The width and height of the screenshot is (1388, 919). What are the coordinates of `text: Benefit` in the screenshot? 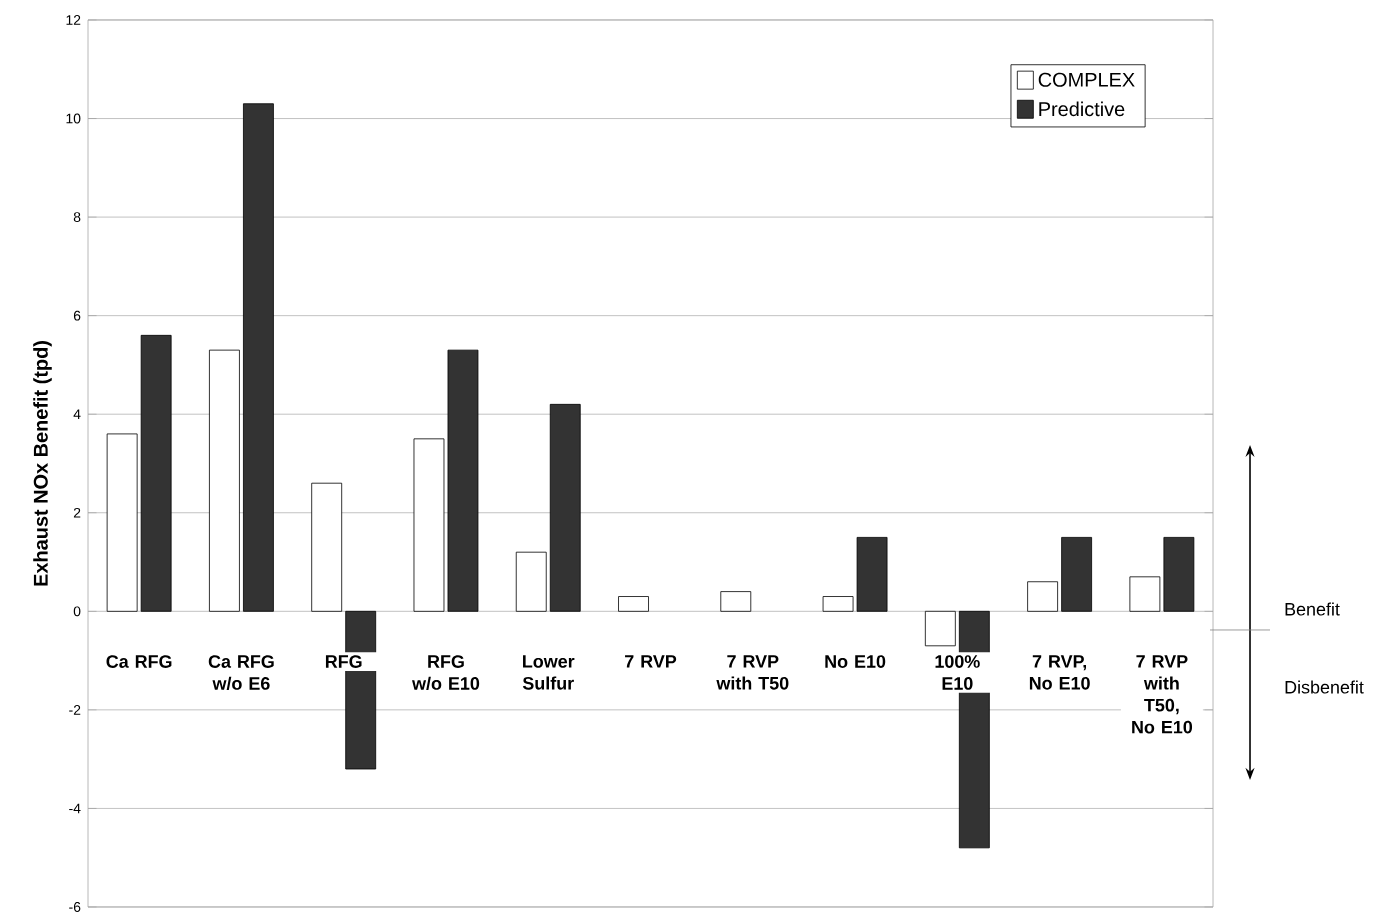 It's located at (1312, 609).